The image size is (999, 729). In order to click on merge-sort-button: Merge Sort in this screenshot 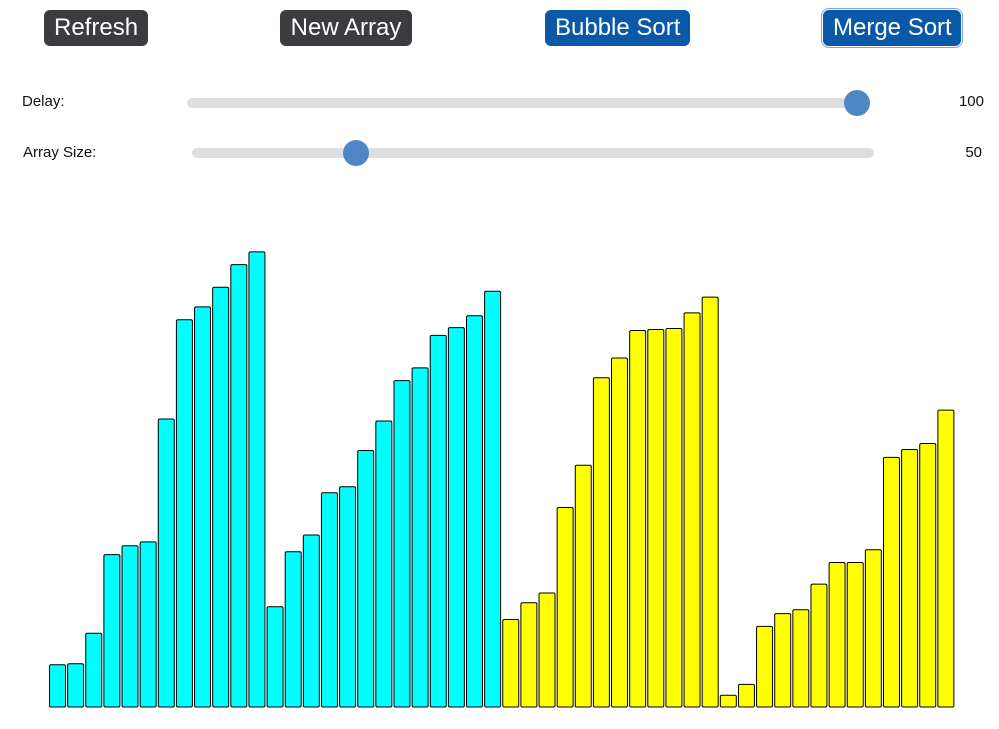, I will do `click(892, 28)`.